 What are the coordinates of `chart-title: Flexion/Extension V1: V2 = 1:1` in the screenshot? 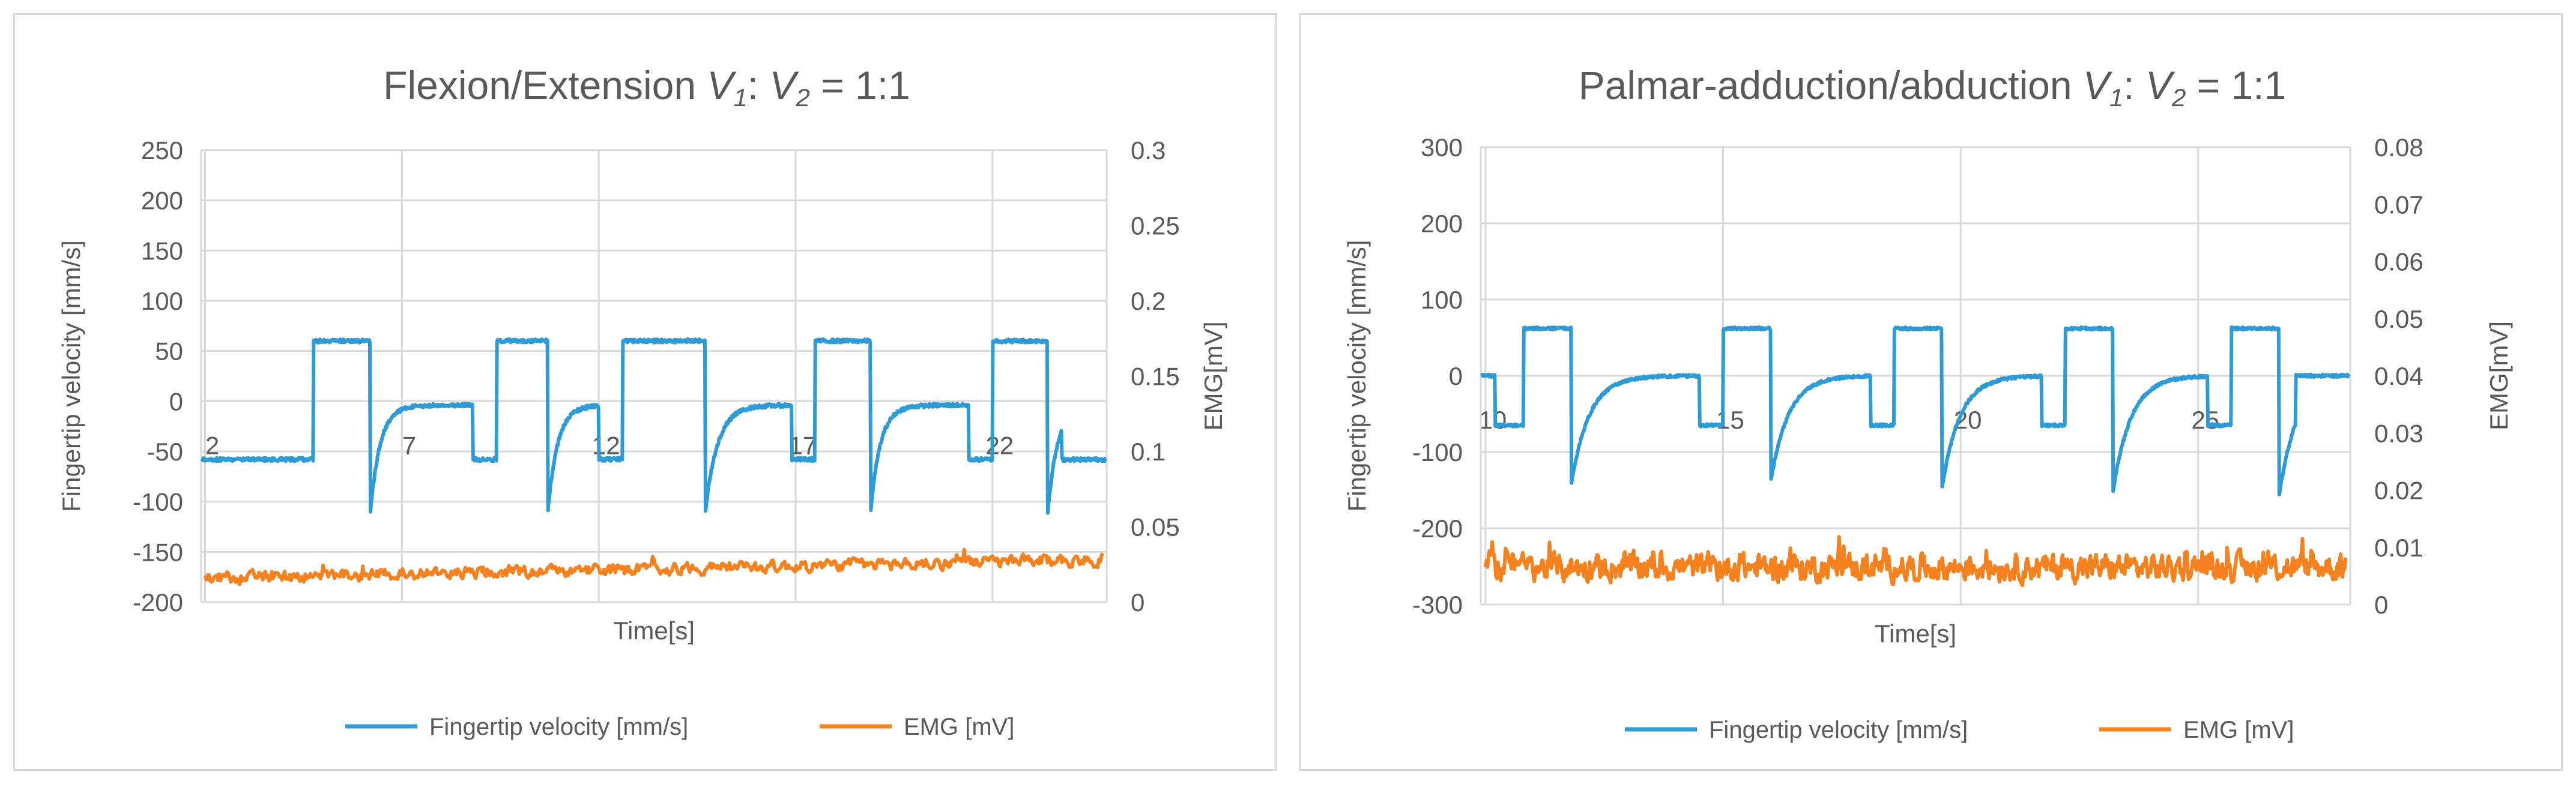 It's located at (646, 87).